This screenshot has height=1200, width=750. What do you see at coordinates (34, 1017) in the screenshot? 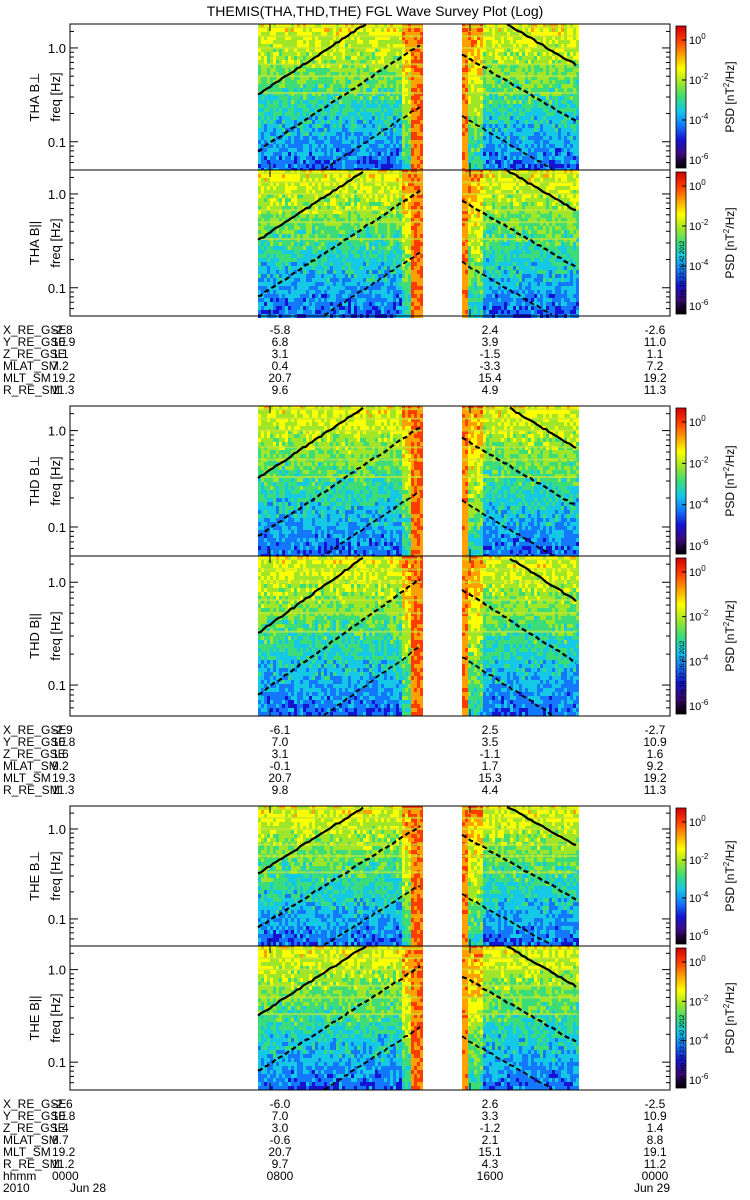
I see `panel-ylabel: THE B||` at bounding box center [34, 1017].